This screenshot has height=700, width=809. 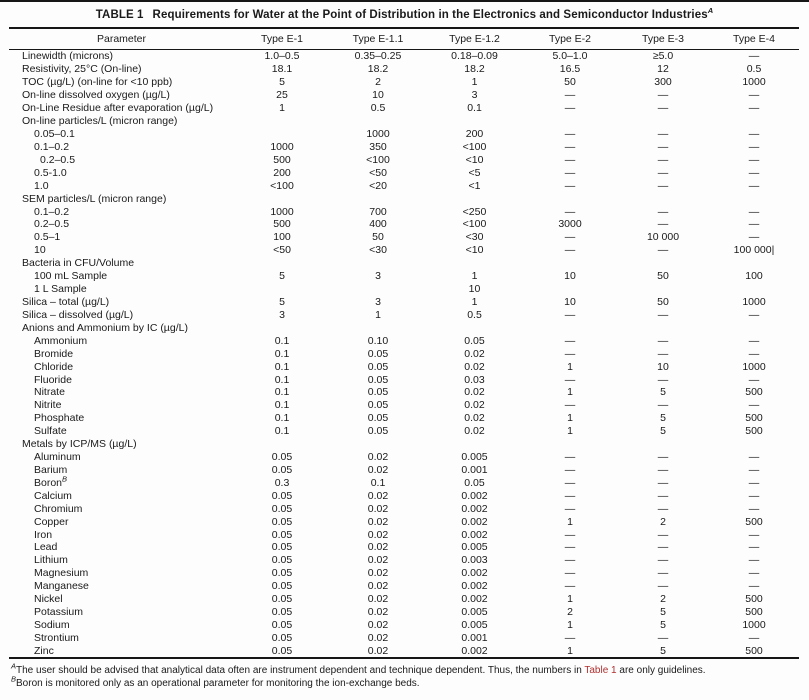 I want to click on table-row: Lithium 0.05 0.02 0.003 — — —, so click(x=404, y=560).